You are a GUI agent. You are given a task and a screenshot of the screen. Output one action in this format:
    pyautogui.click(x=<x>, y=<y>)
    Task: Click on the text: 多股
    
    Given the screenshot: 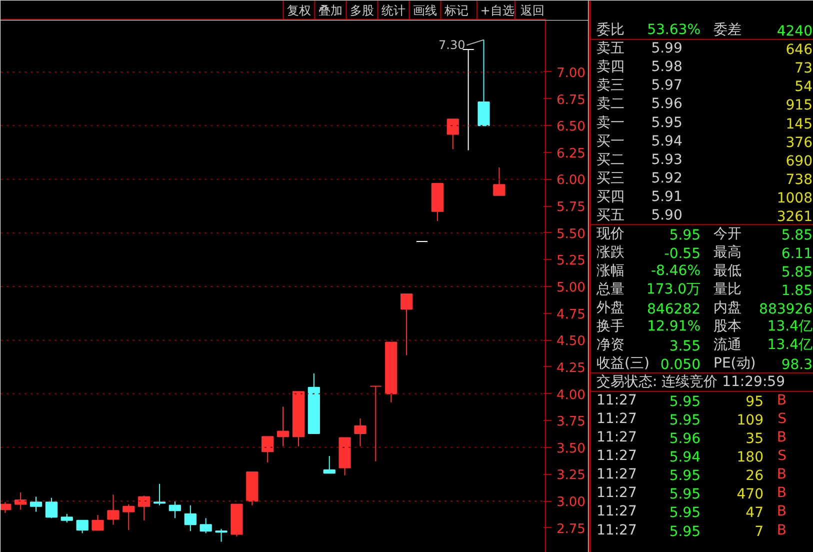 What is the action you would take?
    pyautogui.click(x=362, y=11)
    